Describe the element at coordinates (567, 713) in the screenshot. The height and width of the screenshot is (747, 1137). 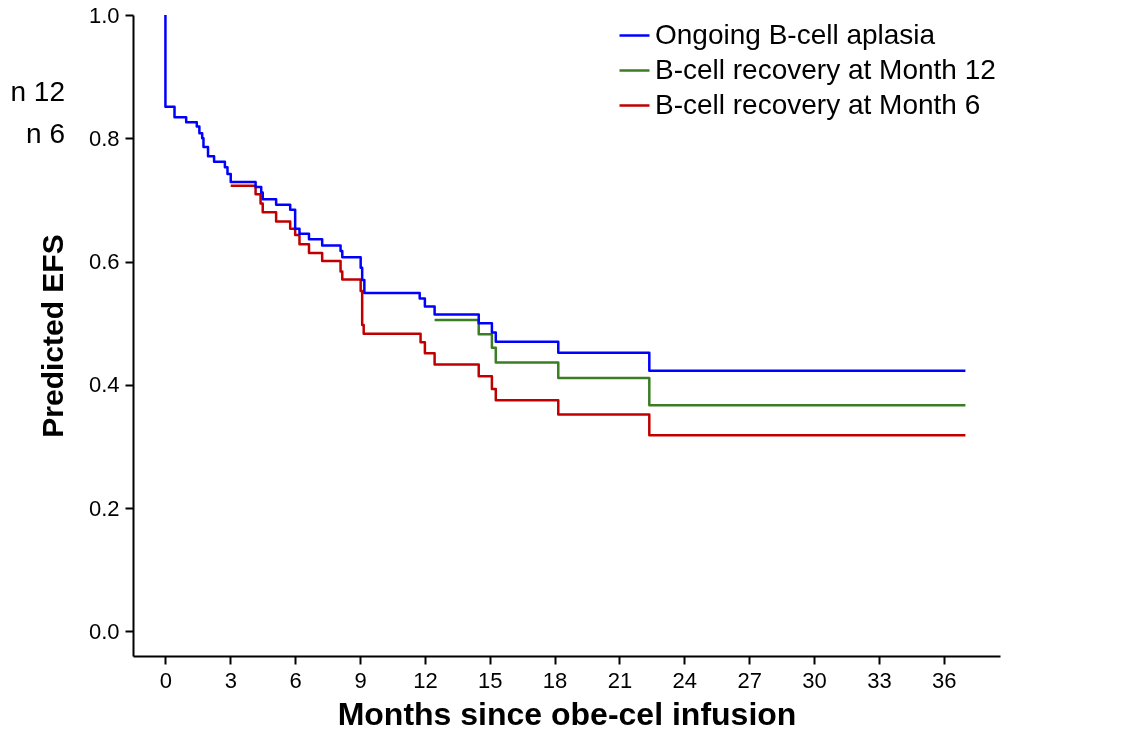
I see `x-axis-title: Months since obe-cel infusion` at that location.